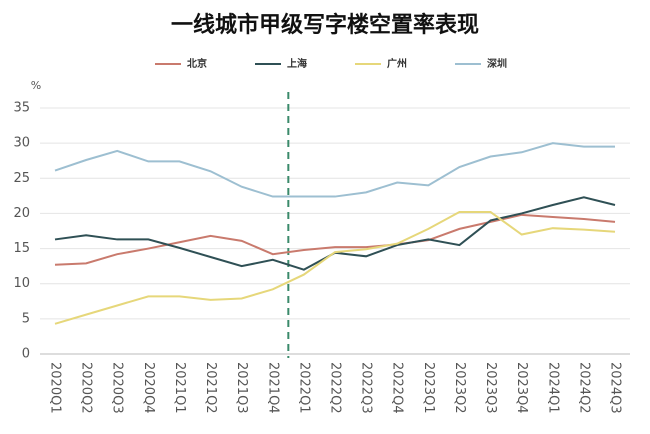 The image size is (650, 434). Describe the element at coordinates (459, 388) in the screenshot. I see `x-tick-label: 2023Q2` at that location.